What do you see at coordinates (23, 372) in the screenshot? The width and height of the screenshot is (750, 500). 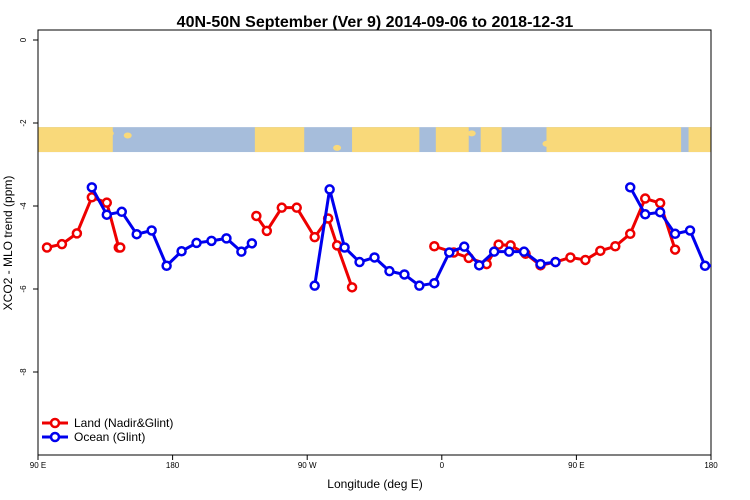 I see `y-tick-label: -8` at bounding box center [23, 372].